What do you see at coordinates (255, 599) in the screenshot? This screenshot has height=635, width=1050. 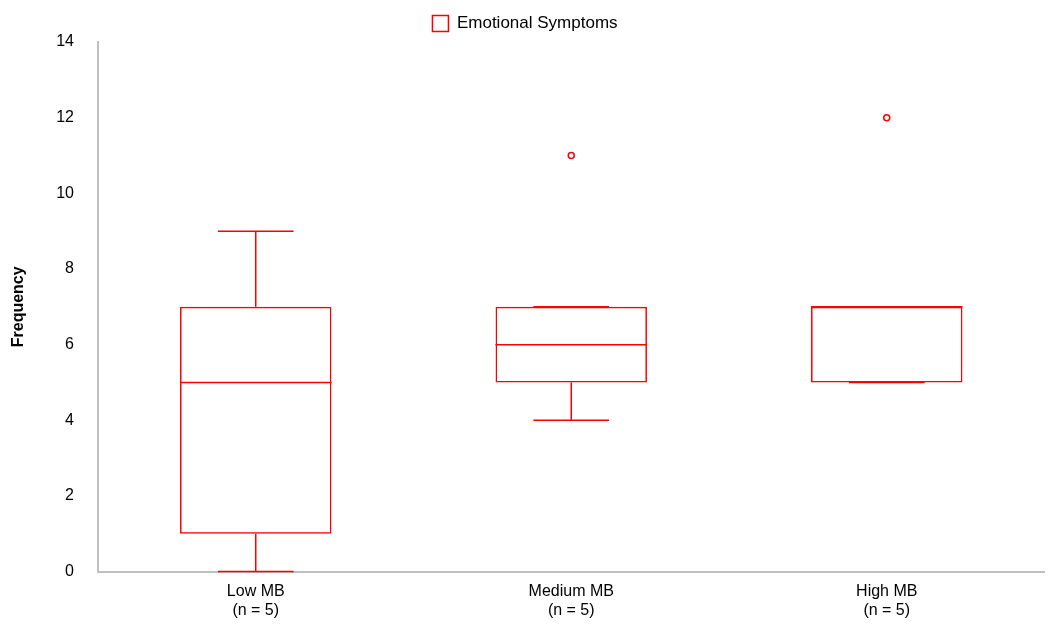 I see `x-tick-label: Low MB (n = 5)` at bounding box center [255, 599].